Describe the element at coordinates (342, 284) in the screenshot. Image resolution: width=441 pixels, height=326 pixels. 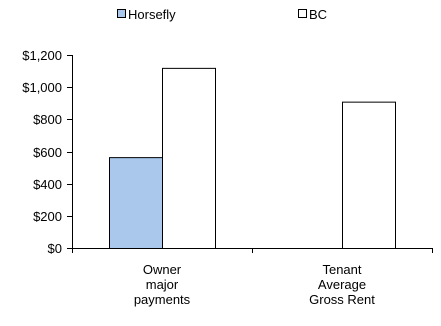
I see `x-tick-label: Tenant Average Gross Rent` at that location.